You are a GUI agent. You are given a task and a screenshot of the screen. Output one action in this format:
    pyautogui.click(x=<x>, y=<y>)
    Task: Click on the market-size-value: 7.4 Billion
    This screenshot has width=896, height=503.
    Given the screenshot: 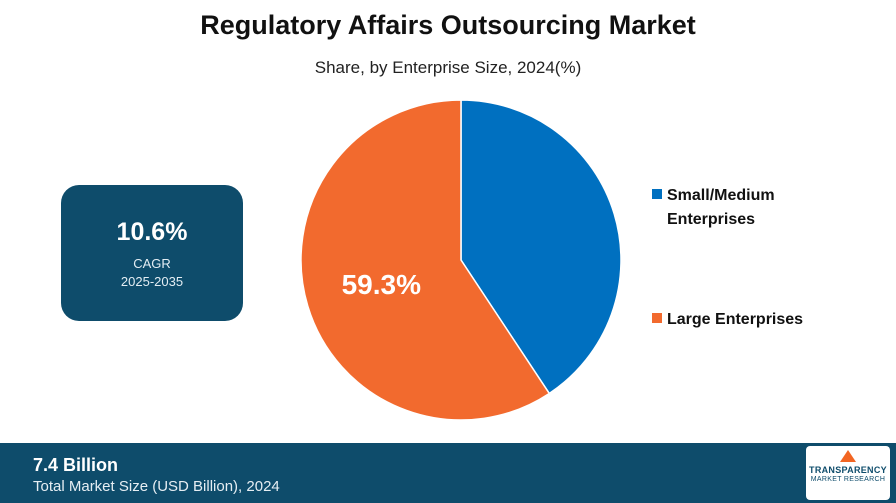 What is the action you would take?
    pyautogui.click(x=76, y=465)
    